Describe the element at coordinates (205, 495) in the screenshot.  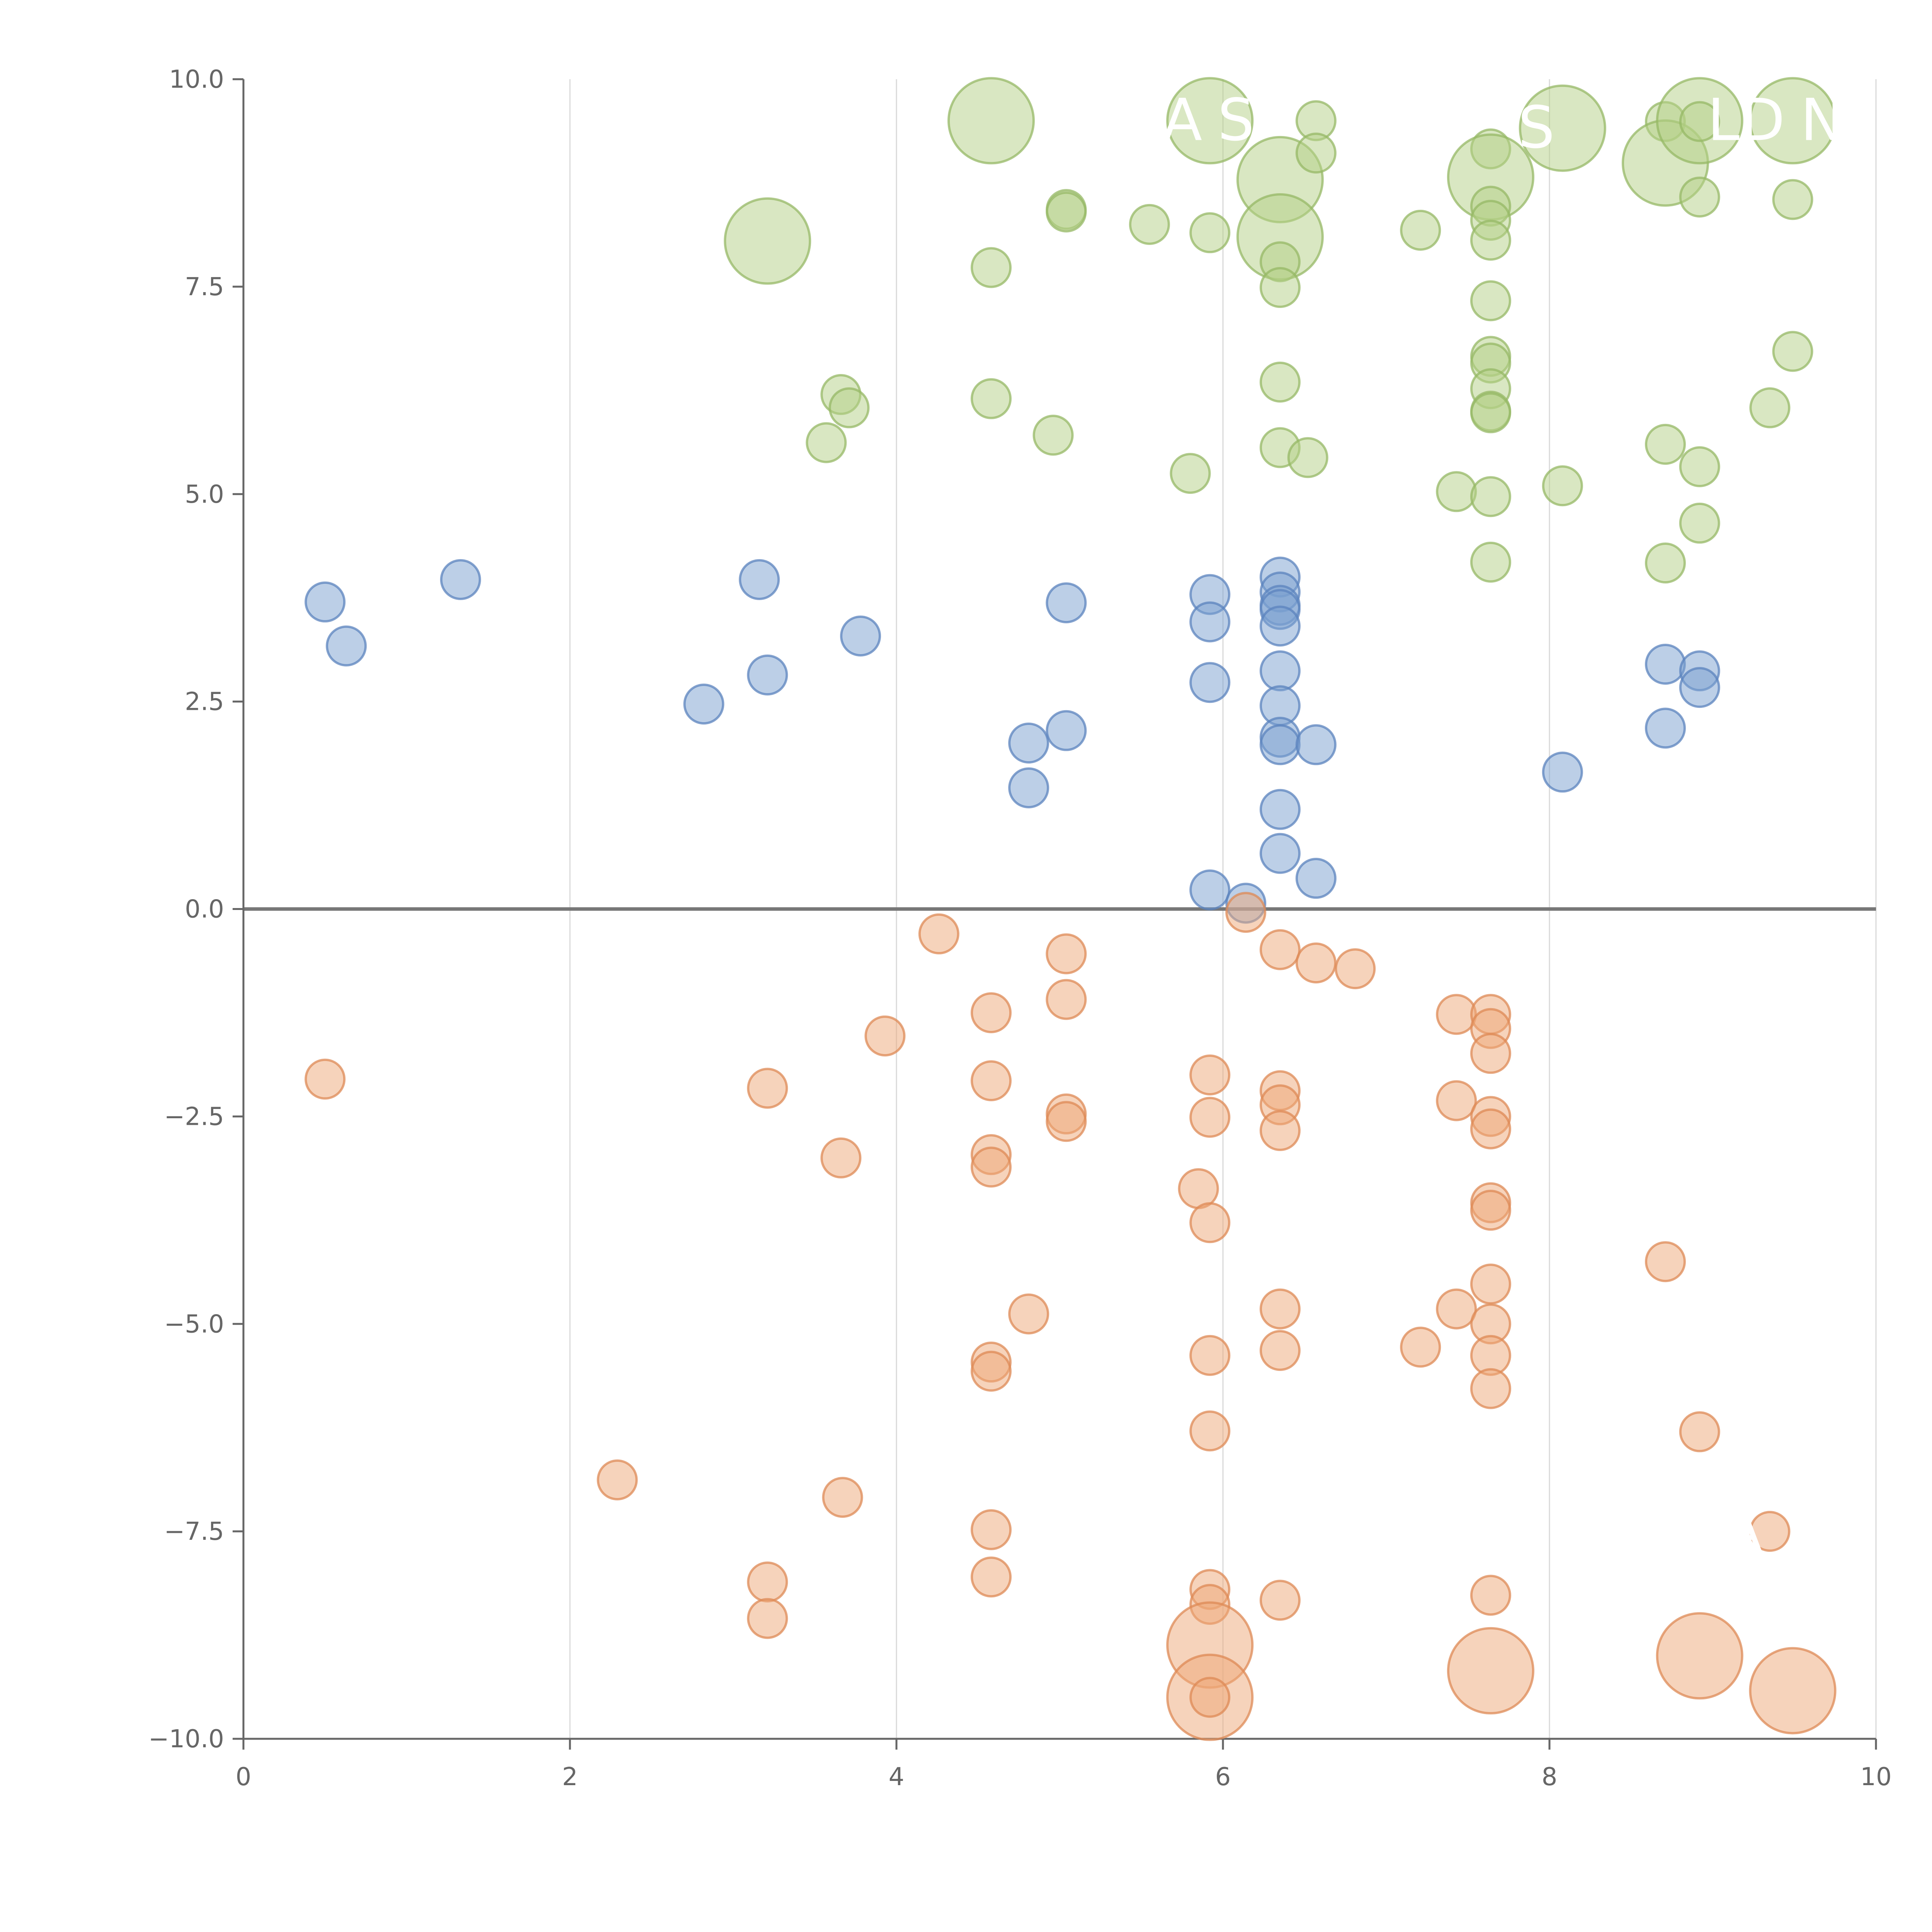
I see `y-tick-label: 5.0` at that location.